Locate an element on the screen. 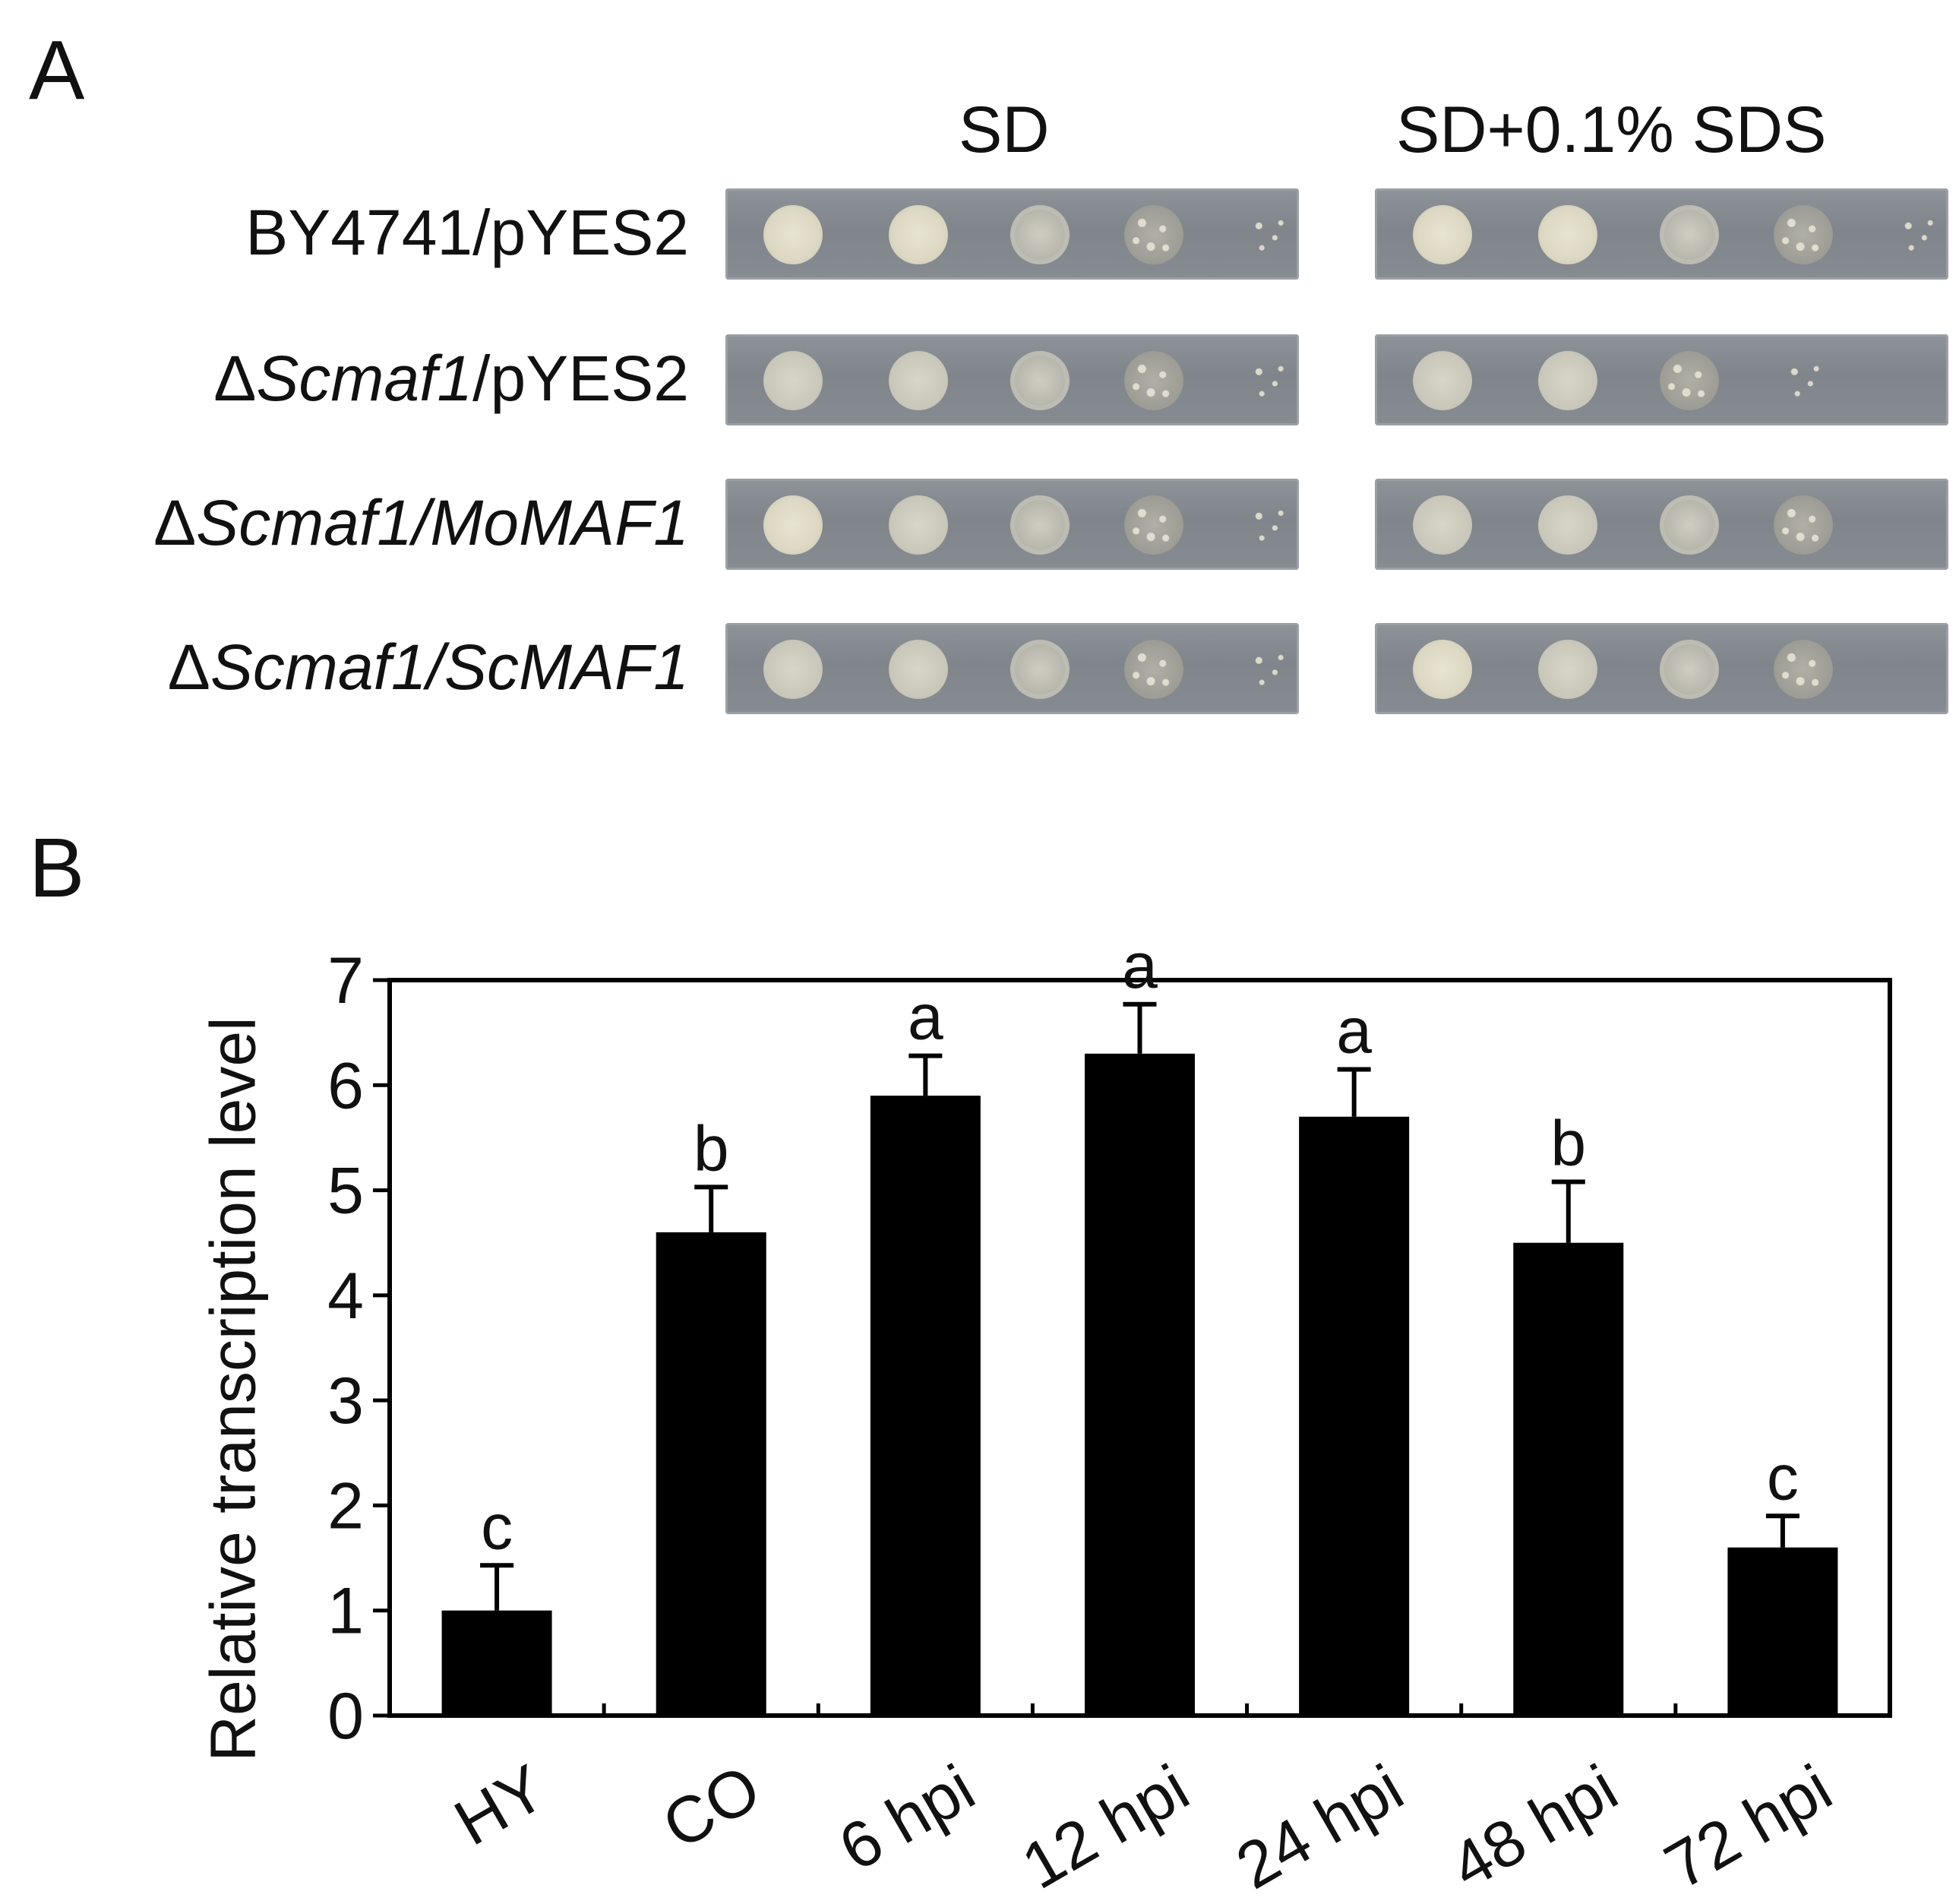 The image size is (1959, 1904). y-tick-label: 6 is located at coordinates (345, 1085).